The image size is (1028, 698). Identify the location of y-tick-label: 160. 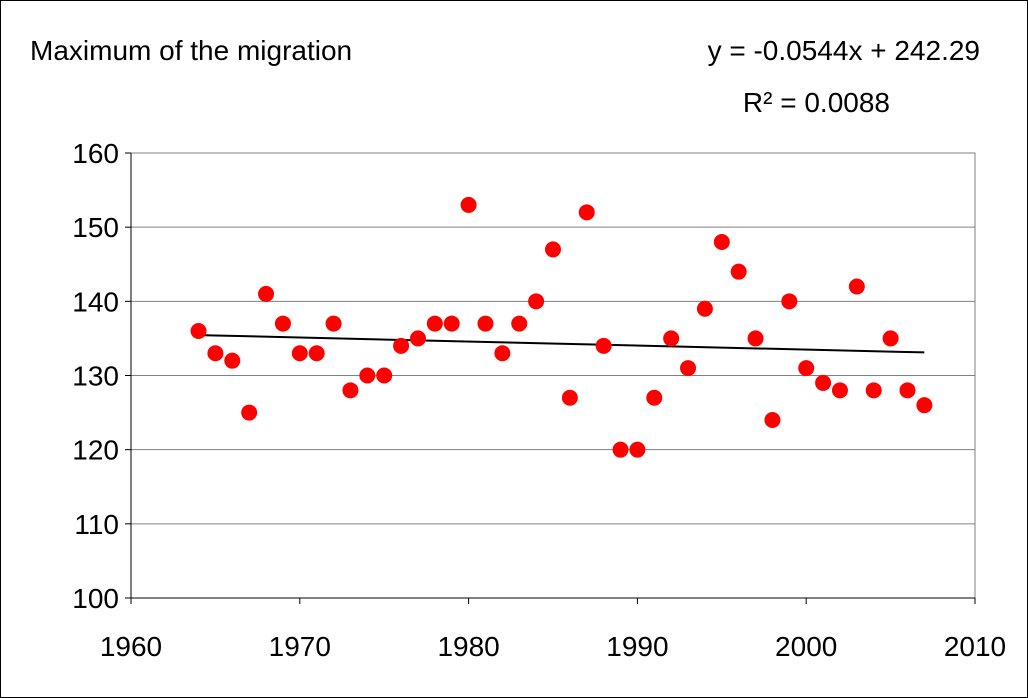
(95, 153).